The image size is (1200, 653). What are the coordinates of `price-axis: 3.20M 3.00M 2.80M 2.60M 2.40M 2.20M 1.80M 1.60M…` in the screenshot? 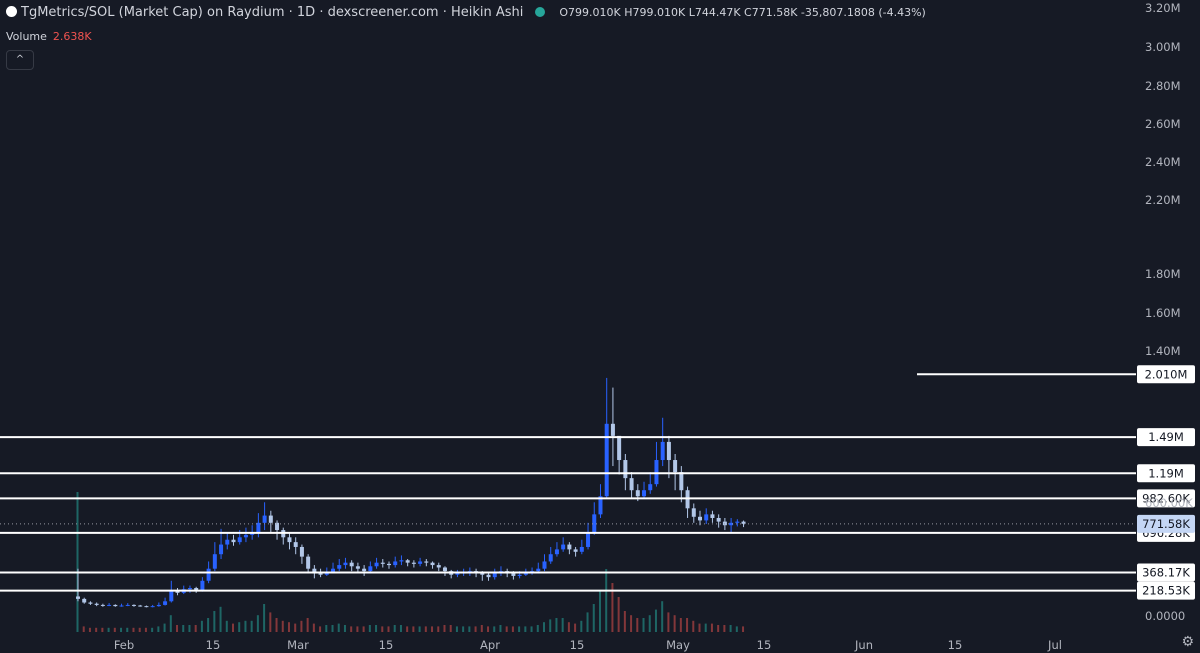 It's located at (1169, 312).